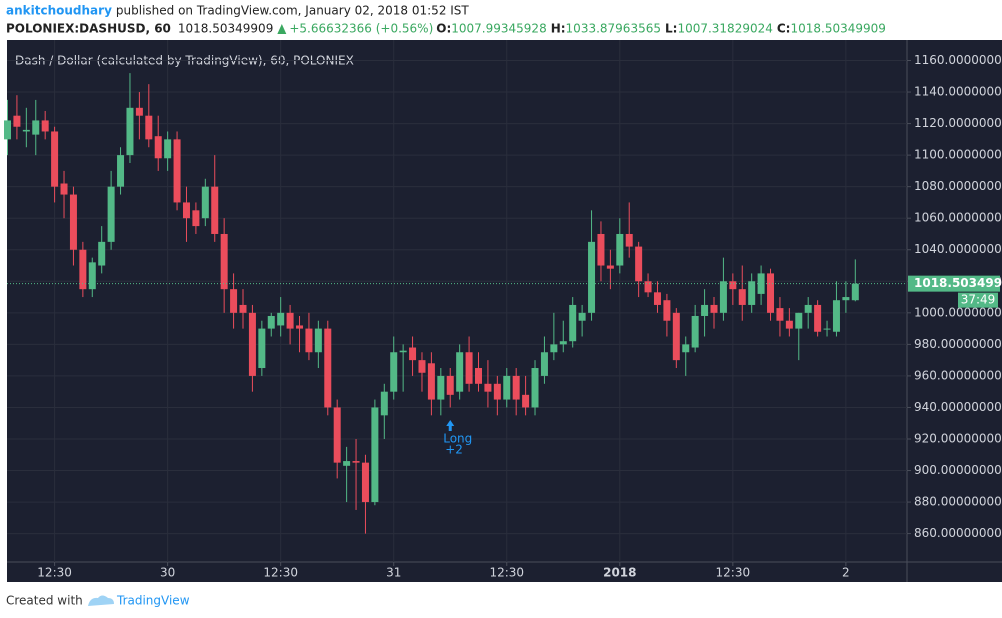  I want to click on y-tick-label: 980.00000000, so click(958, 344).